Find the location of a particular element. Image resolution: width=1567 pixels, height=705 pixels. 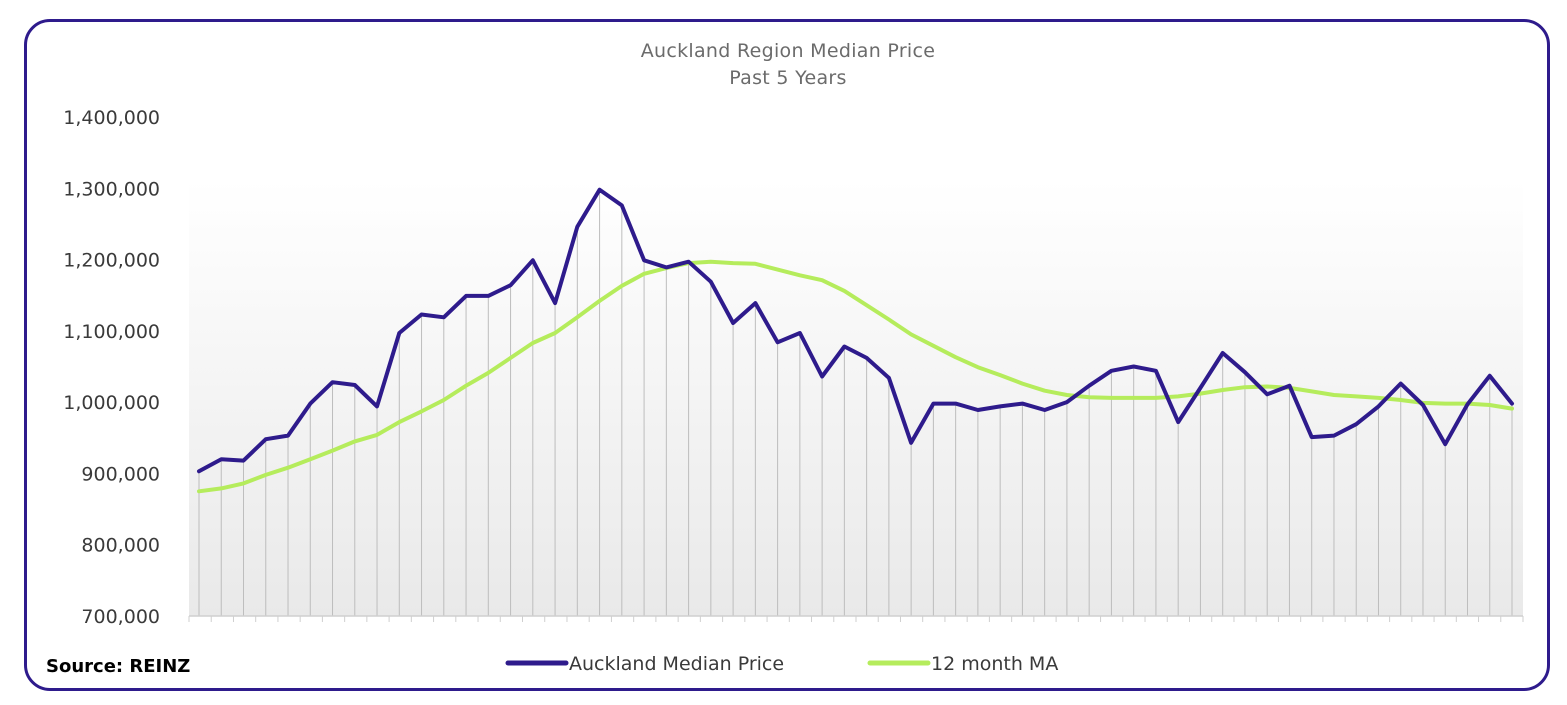

legend-label-auckland-median-price: Auckland Median Price is located at coordinates (676, 664).